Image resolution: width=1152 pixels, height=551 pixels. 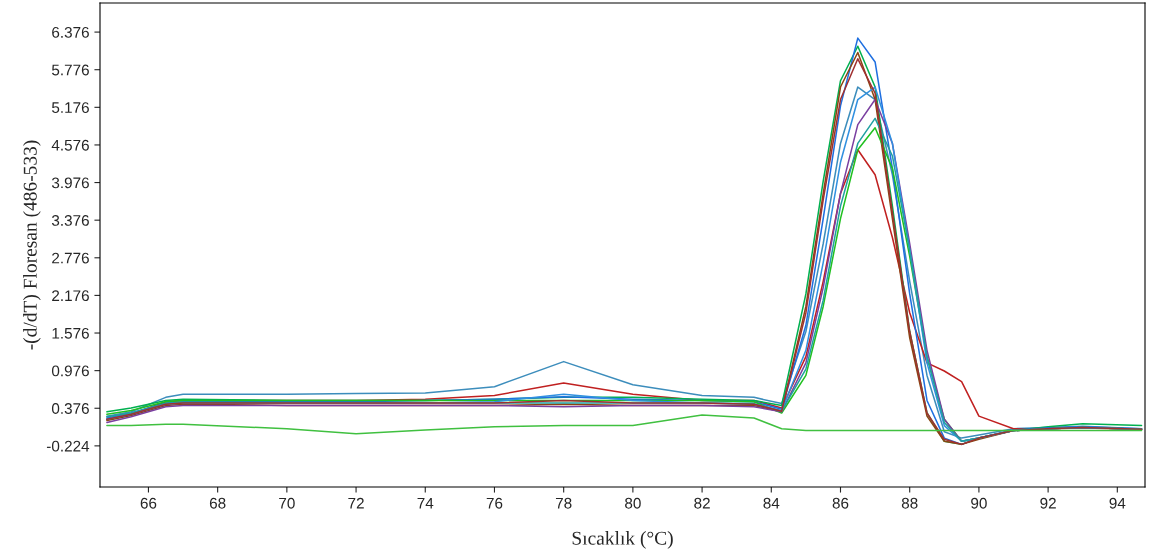 I want to click on x-tick-label: 86, so click(x=840, y=503).